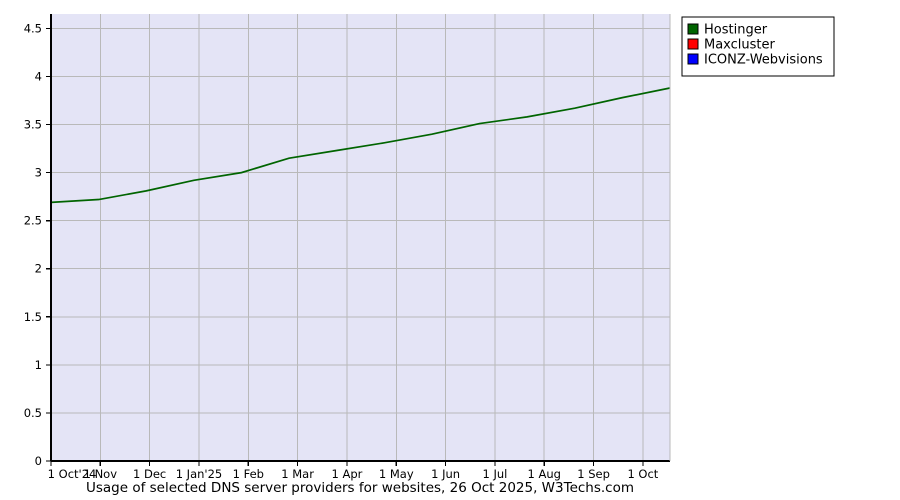 The height and width of the screenshot is (500, 900). What do you see at coordinates (33, 317) in the screenshot?
I see `y-tick-label: 1.5` at bounding box center [33, 317].